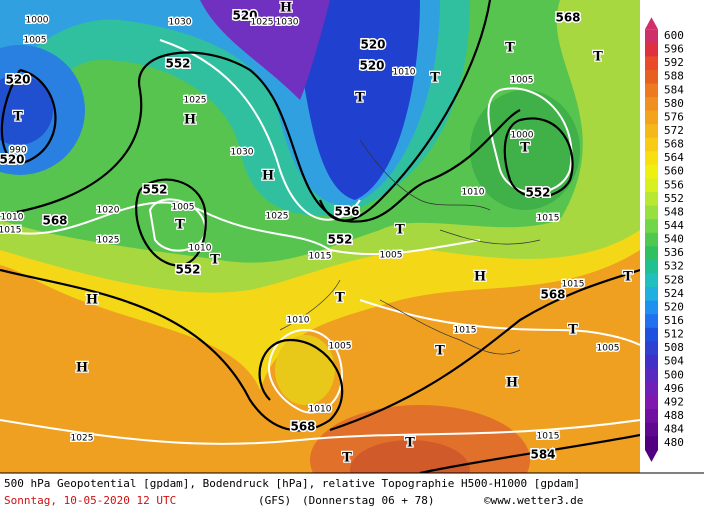 The width and height of the screenshot is (704, 513). What do you see at coordinates (674, 266) in the screenshot?
I see `colorbar-label: 532` at bounding box center [674, 266].